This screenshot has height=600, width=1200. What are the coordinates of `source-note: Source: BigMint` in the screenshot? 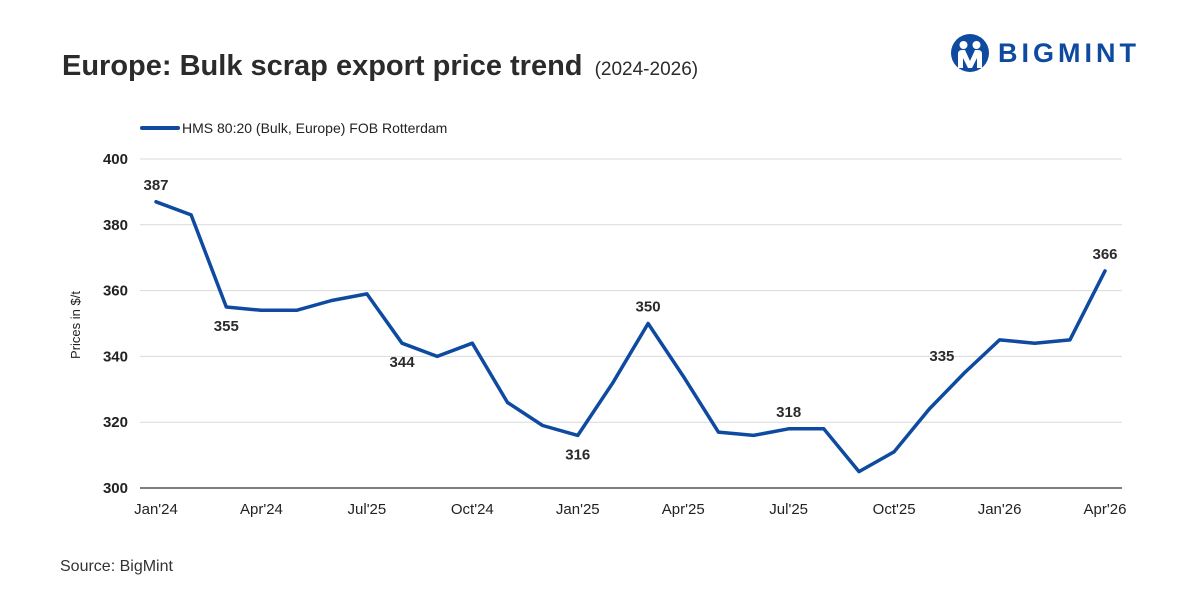 It's located at (116, 566).